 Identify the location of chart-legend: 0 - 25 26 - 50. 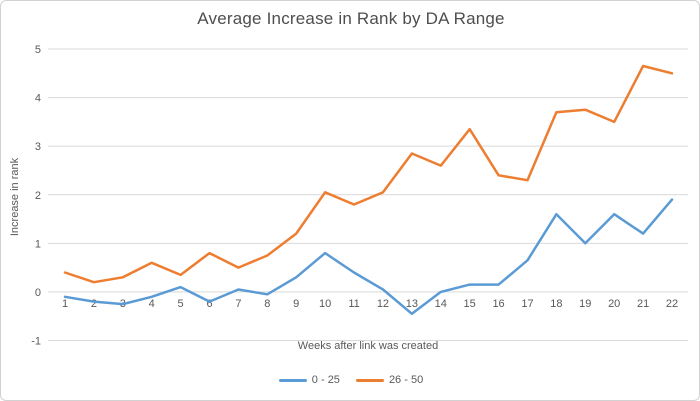
(350, 380).